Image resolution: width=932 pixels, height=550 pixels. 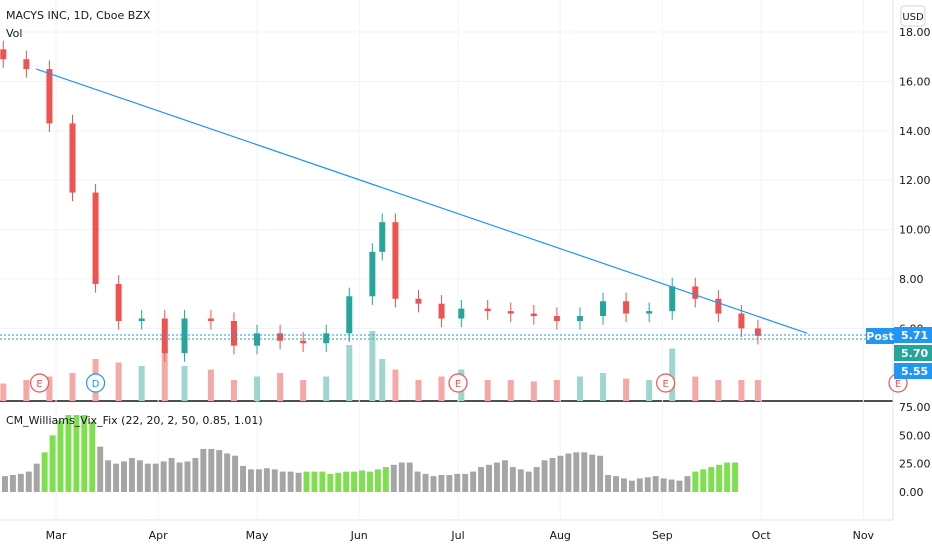 What do you see at coordinates (915, 407) in the screenshot?
I see `indicator-tick-label: 75.00` at bounding box center [915, 407].